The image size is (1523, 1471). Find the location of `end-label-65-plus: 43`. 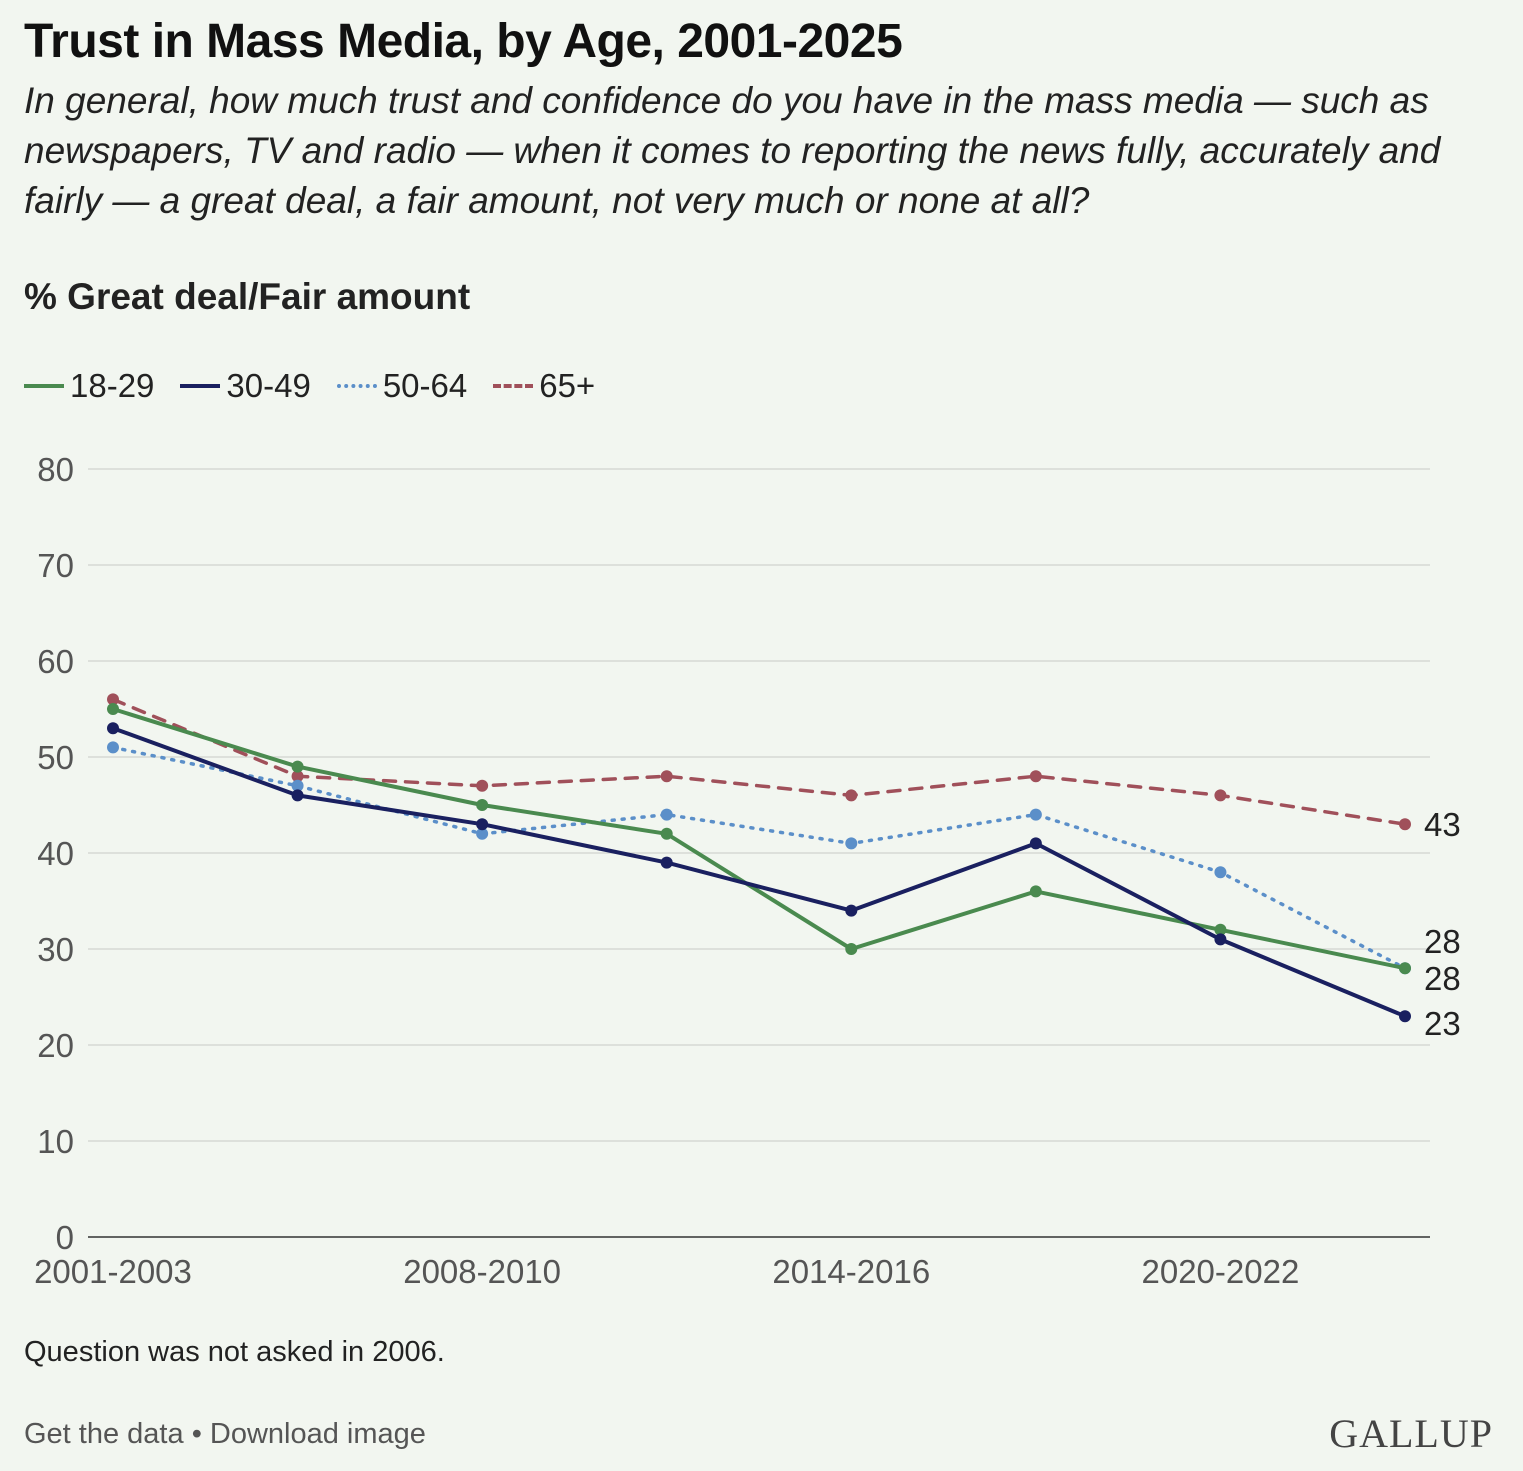

end-label-65-plus: 43 is located at coordinates (1442, 824).